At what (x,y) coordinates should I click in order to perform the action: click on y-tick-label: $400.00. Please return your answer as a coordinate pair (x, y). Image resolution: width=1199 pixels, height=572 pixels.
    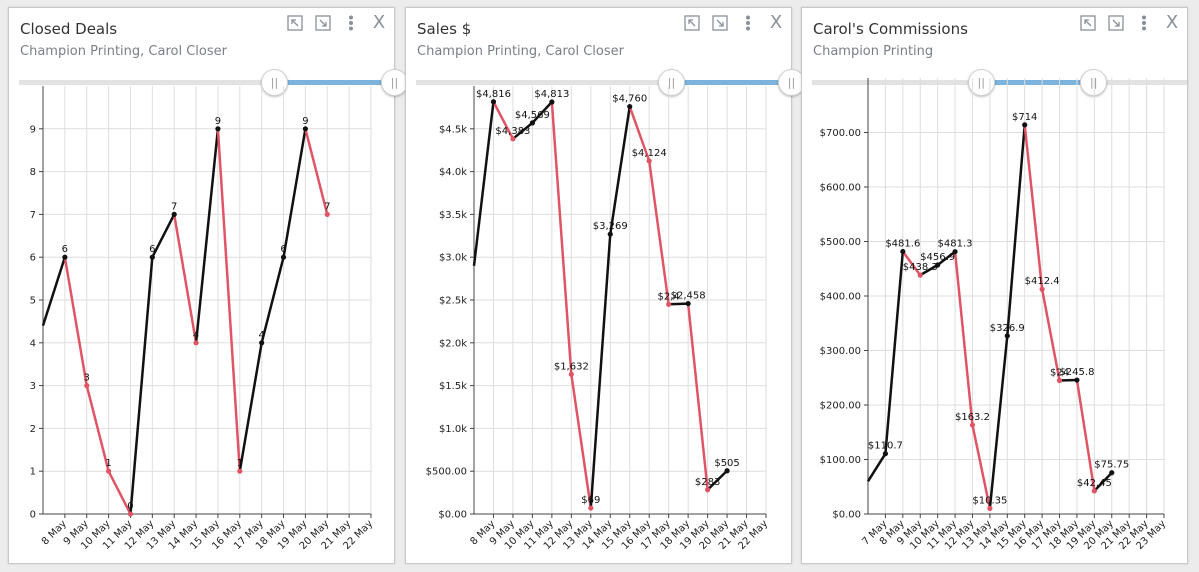
    Looking at the image, I should click on (840, 297).